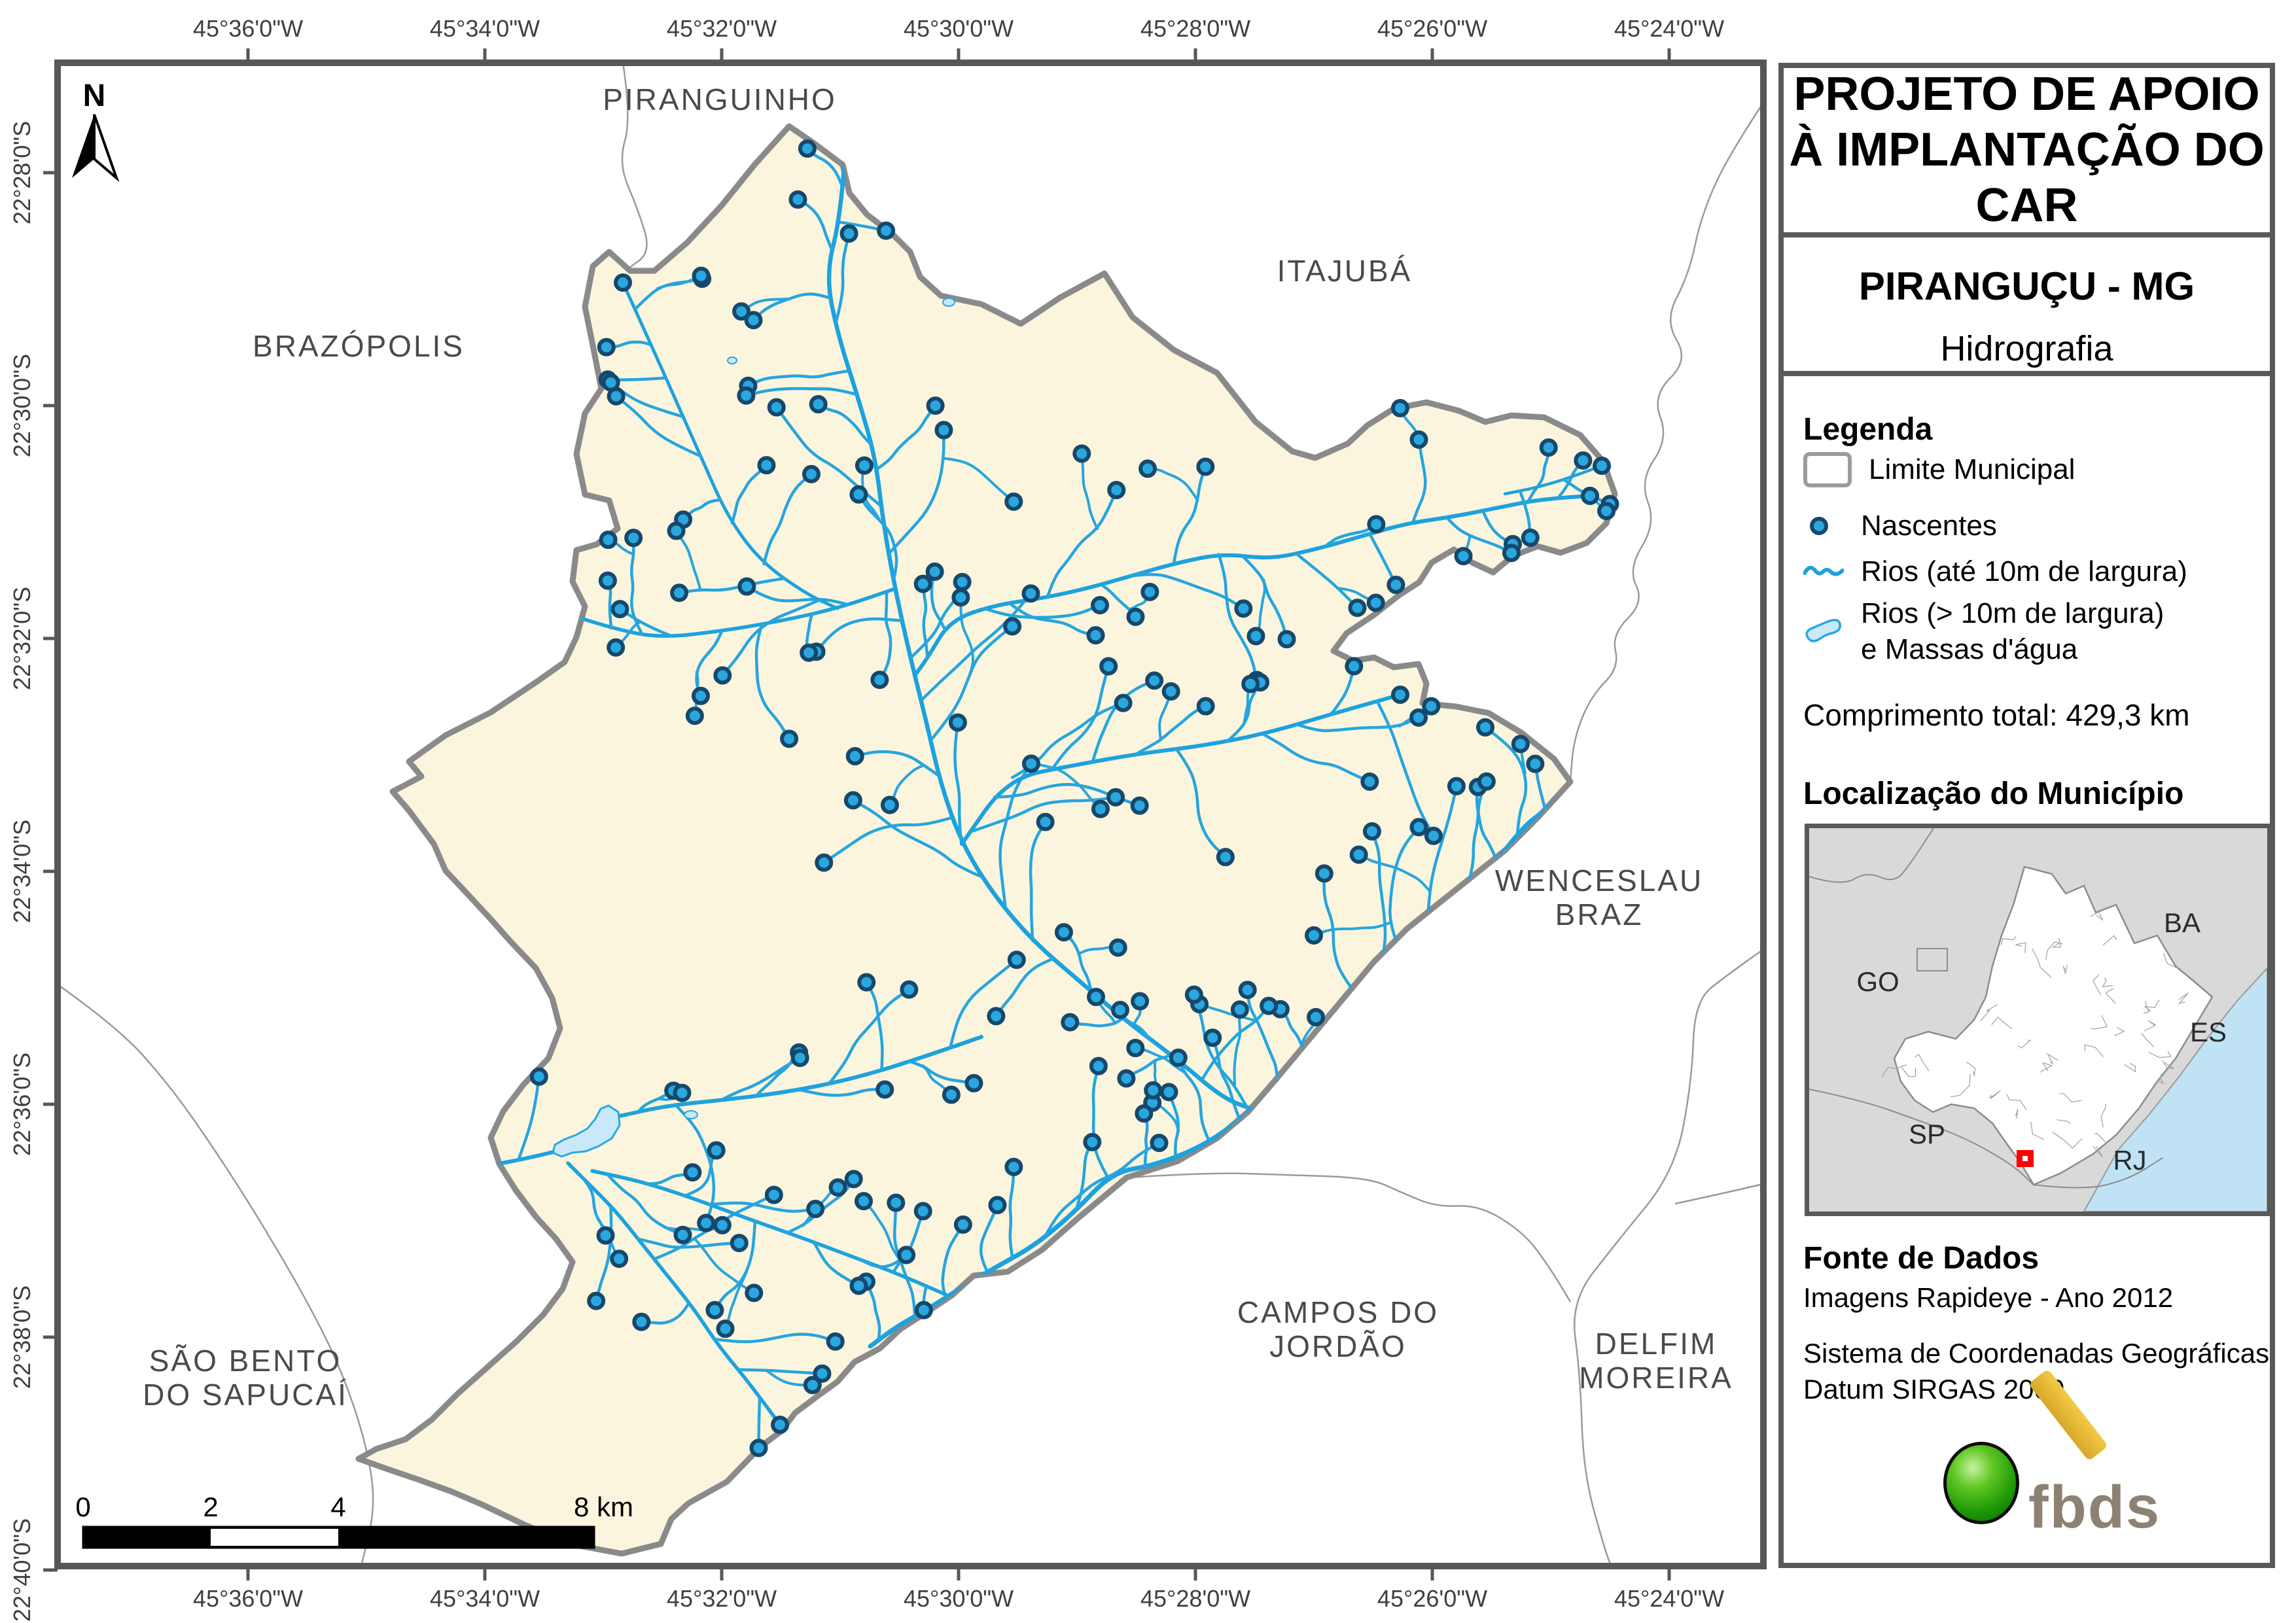  I want to click on legend-item-nascentes: Nascentes, so click(1900, 526).